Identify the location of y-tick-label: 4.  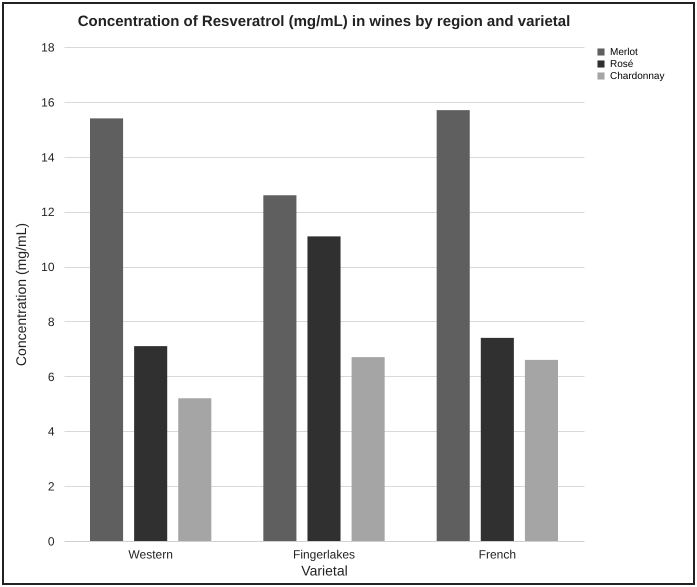
(51, 431).